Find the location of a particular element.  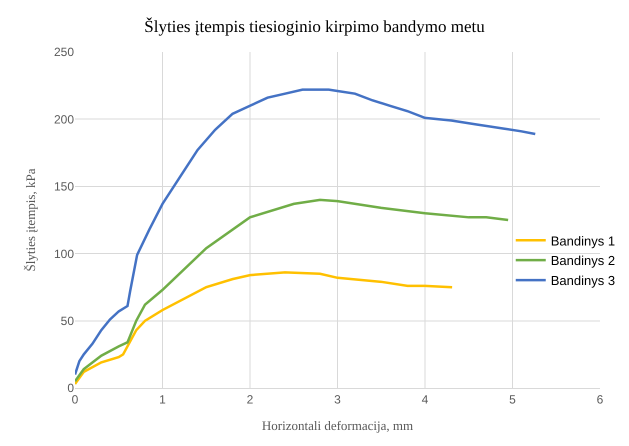

y-tick-label: 0 is located at coordinates (70, 388).